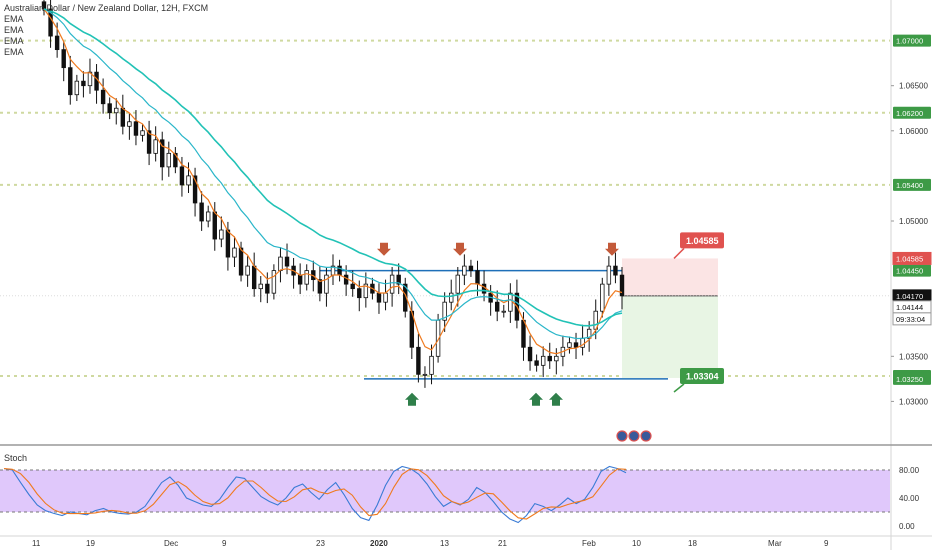  What do you see at coordinates (913, 221) in the screenshot?
I see `price-tick-label-2: 1.05000` at bounding box center [913, 221].